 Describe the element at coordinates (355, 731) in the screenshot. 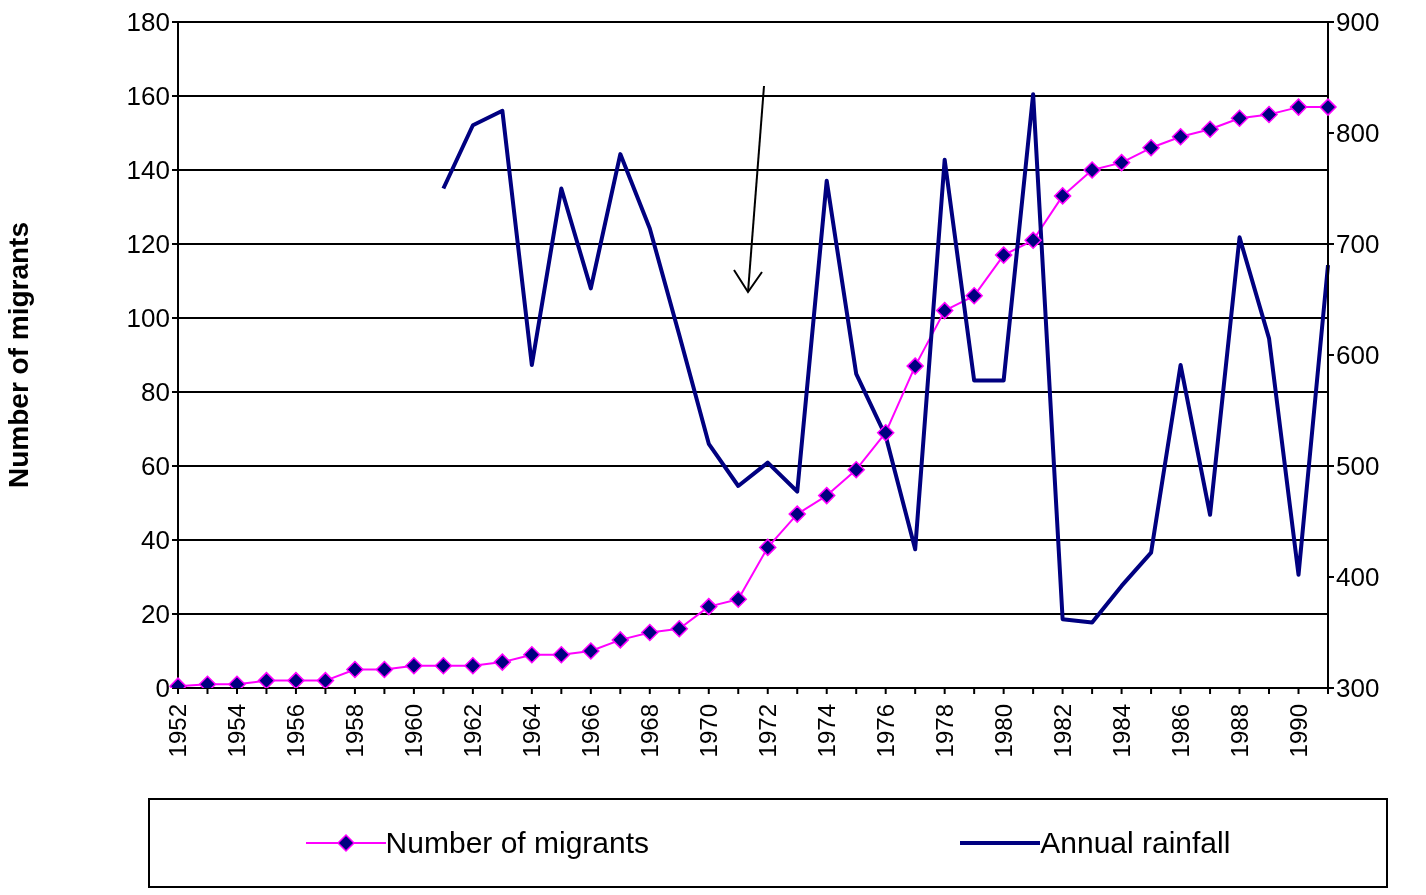

I see `x-tick-label: 1958` at that location.